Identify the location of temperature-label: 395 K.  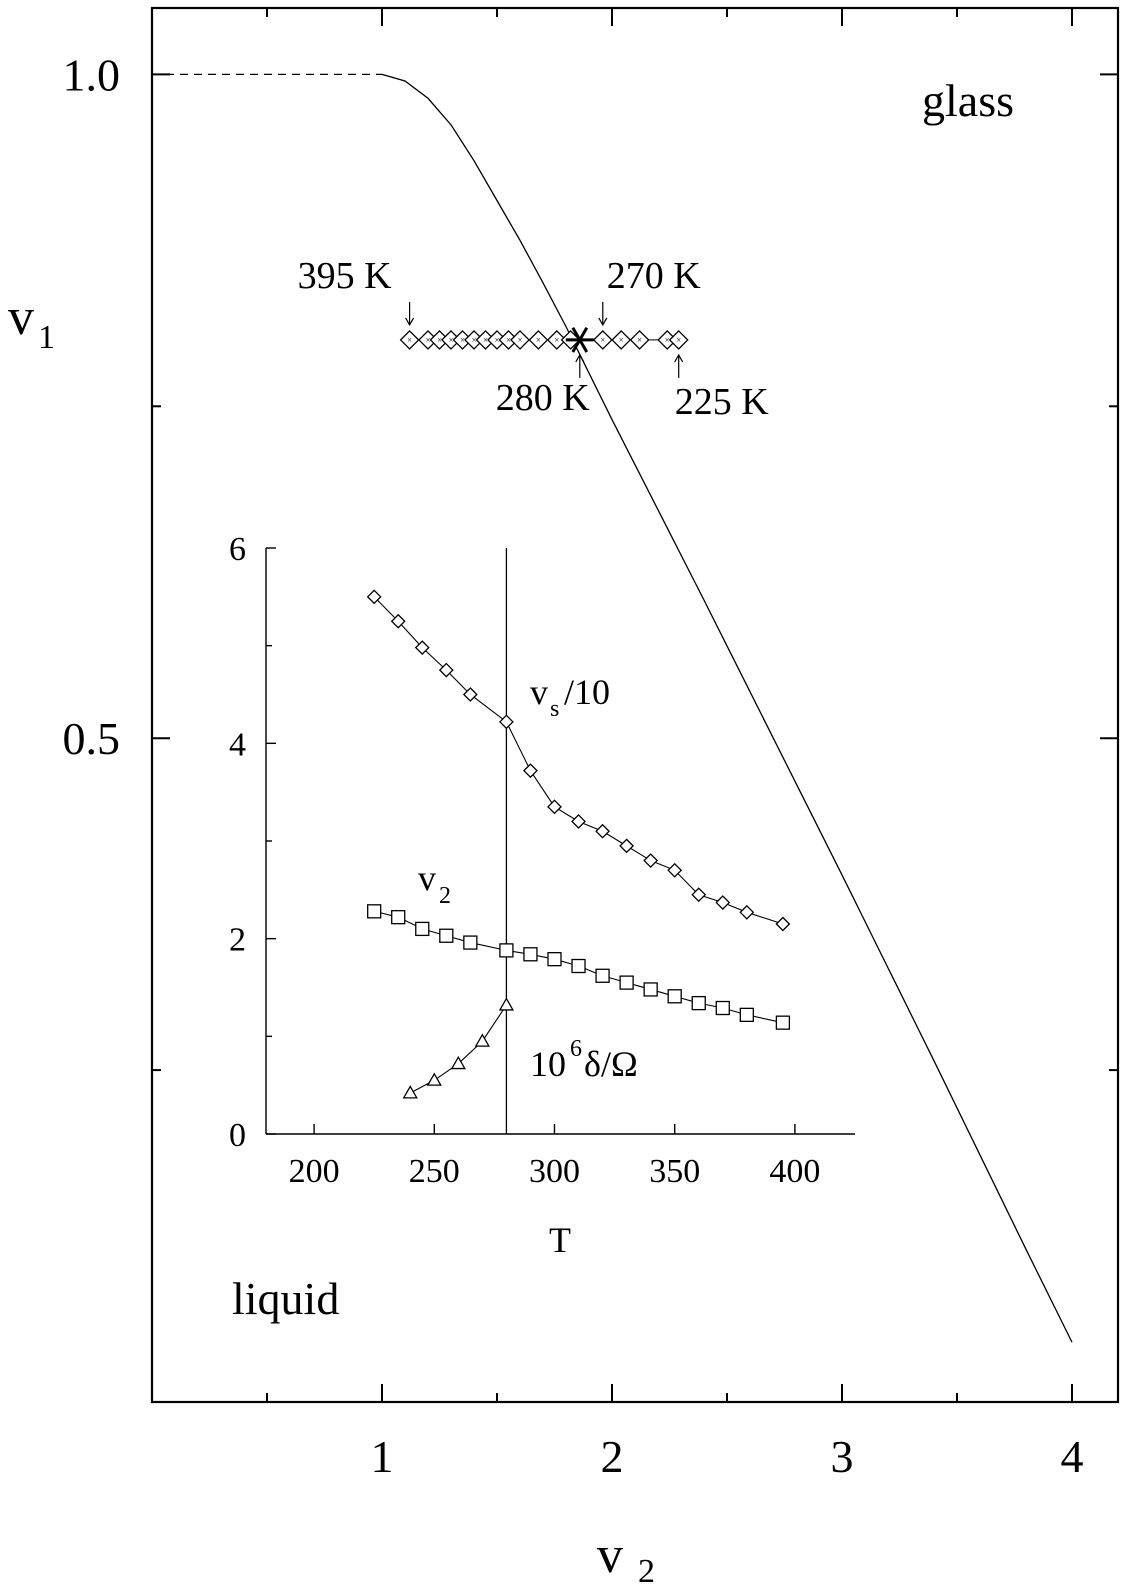
(345, 276).